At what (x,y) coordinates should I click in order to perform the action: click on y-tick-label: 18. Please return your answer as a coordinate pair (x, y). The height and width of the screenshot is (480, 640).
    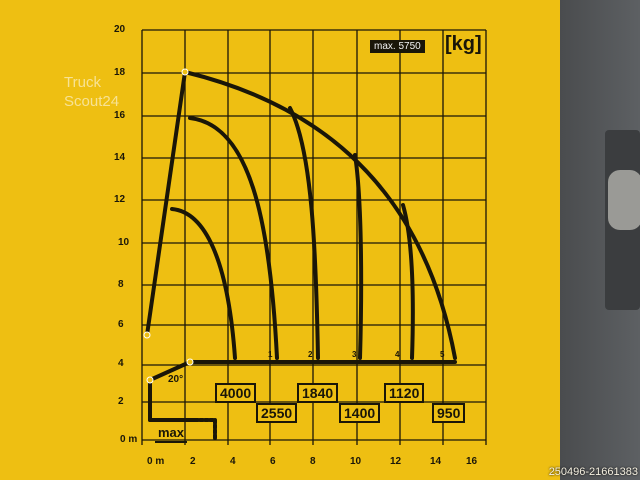
    Looking at the image, I should click on (120, 72).